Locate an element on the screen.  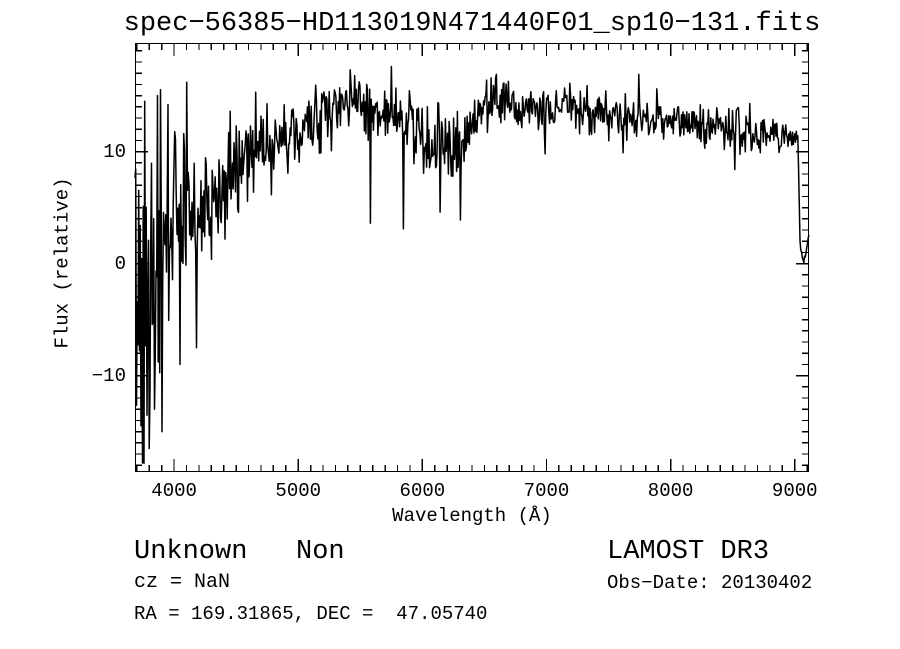
x-tick-label: 4000 is located at coordinates (174, 491).